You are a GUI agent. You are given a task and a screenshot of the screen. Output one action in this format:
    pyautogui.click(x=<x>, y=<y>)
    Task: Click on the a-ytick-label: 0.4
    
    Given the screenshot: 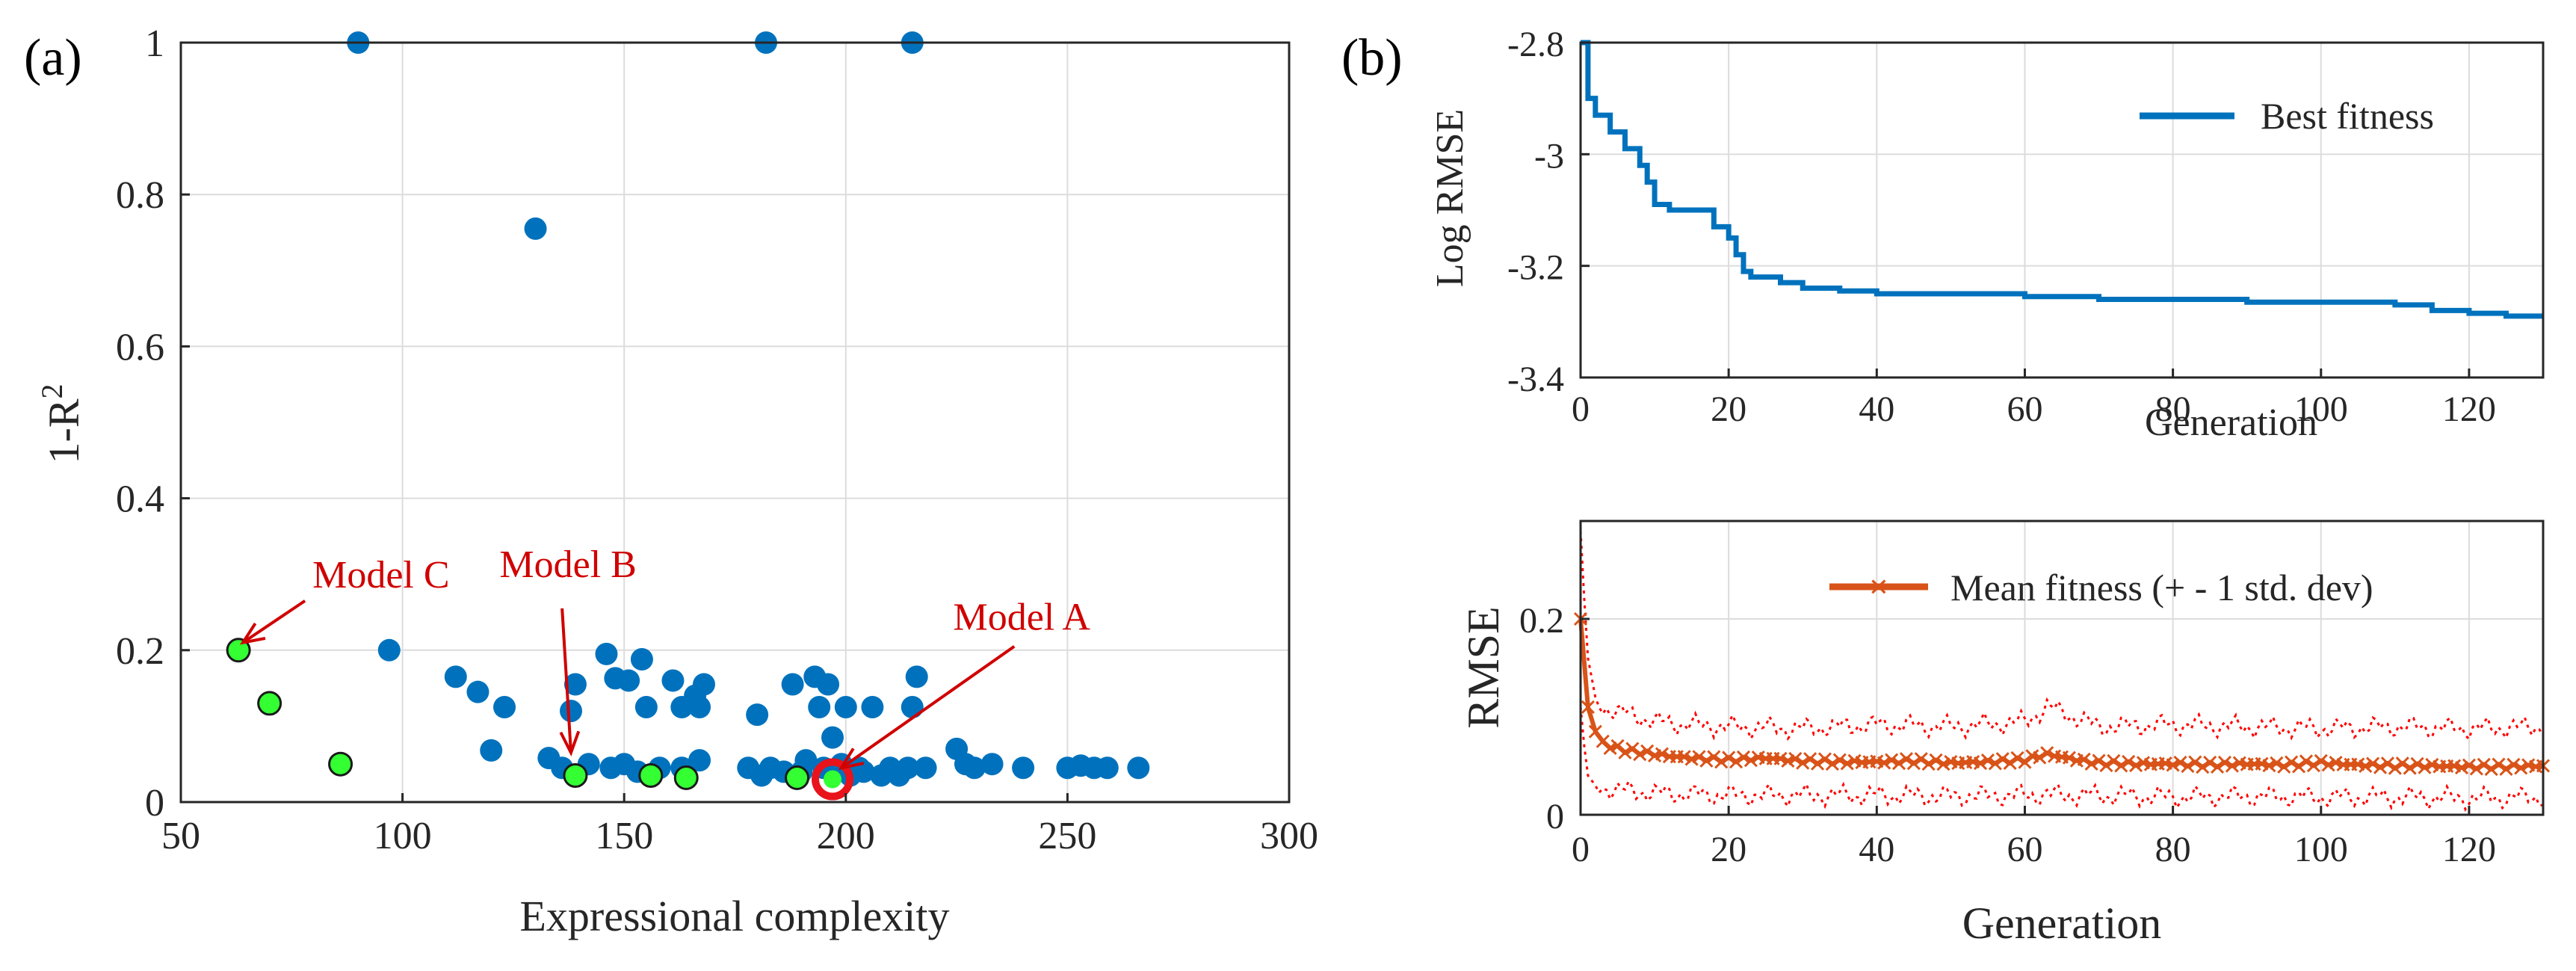 What is the action you would take?
    pyautogui.click(x=140, y=500)
    